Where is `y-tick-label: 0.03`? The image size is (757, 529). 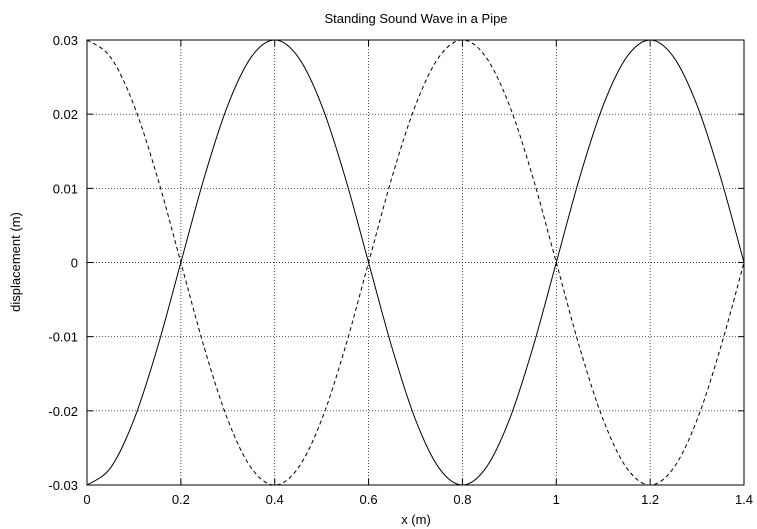
y-tick-label: 0.03 is located at coordinates (65, 40).